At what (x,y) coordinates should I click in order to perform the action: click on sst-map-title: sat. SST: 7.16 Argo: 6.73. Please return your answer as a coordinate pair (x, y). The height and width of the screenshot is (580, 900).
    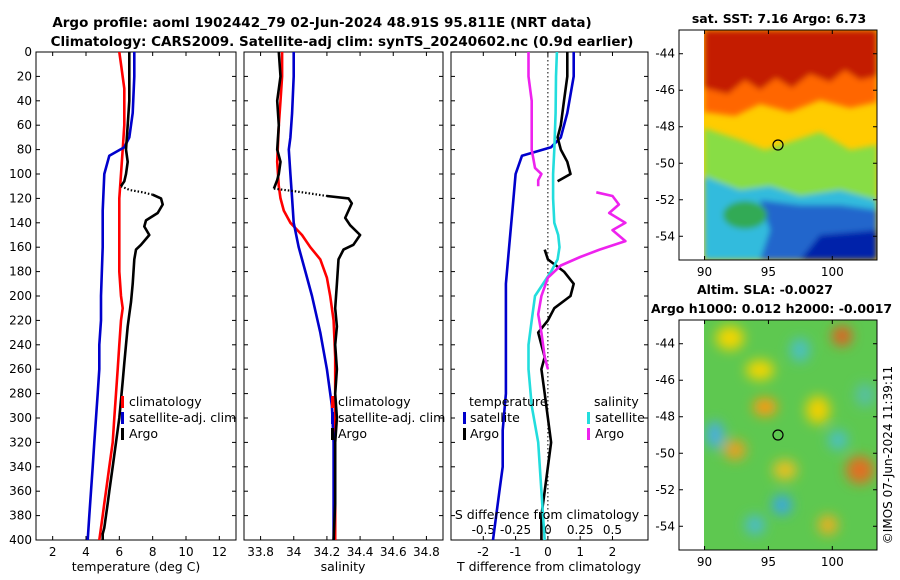
    Looking at the image, I should click on (779, 18).